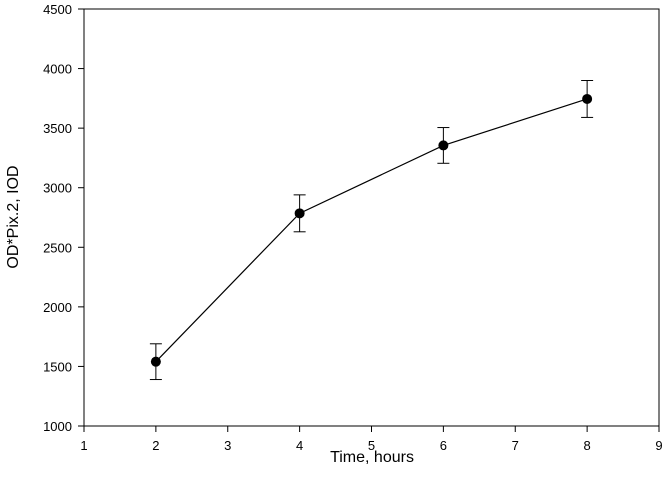  What do you see at coordinates (57, 188) in the screenshot?
I see `y-tick-label: 3000` at bounding box center [57, 188].